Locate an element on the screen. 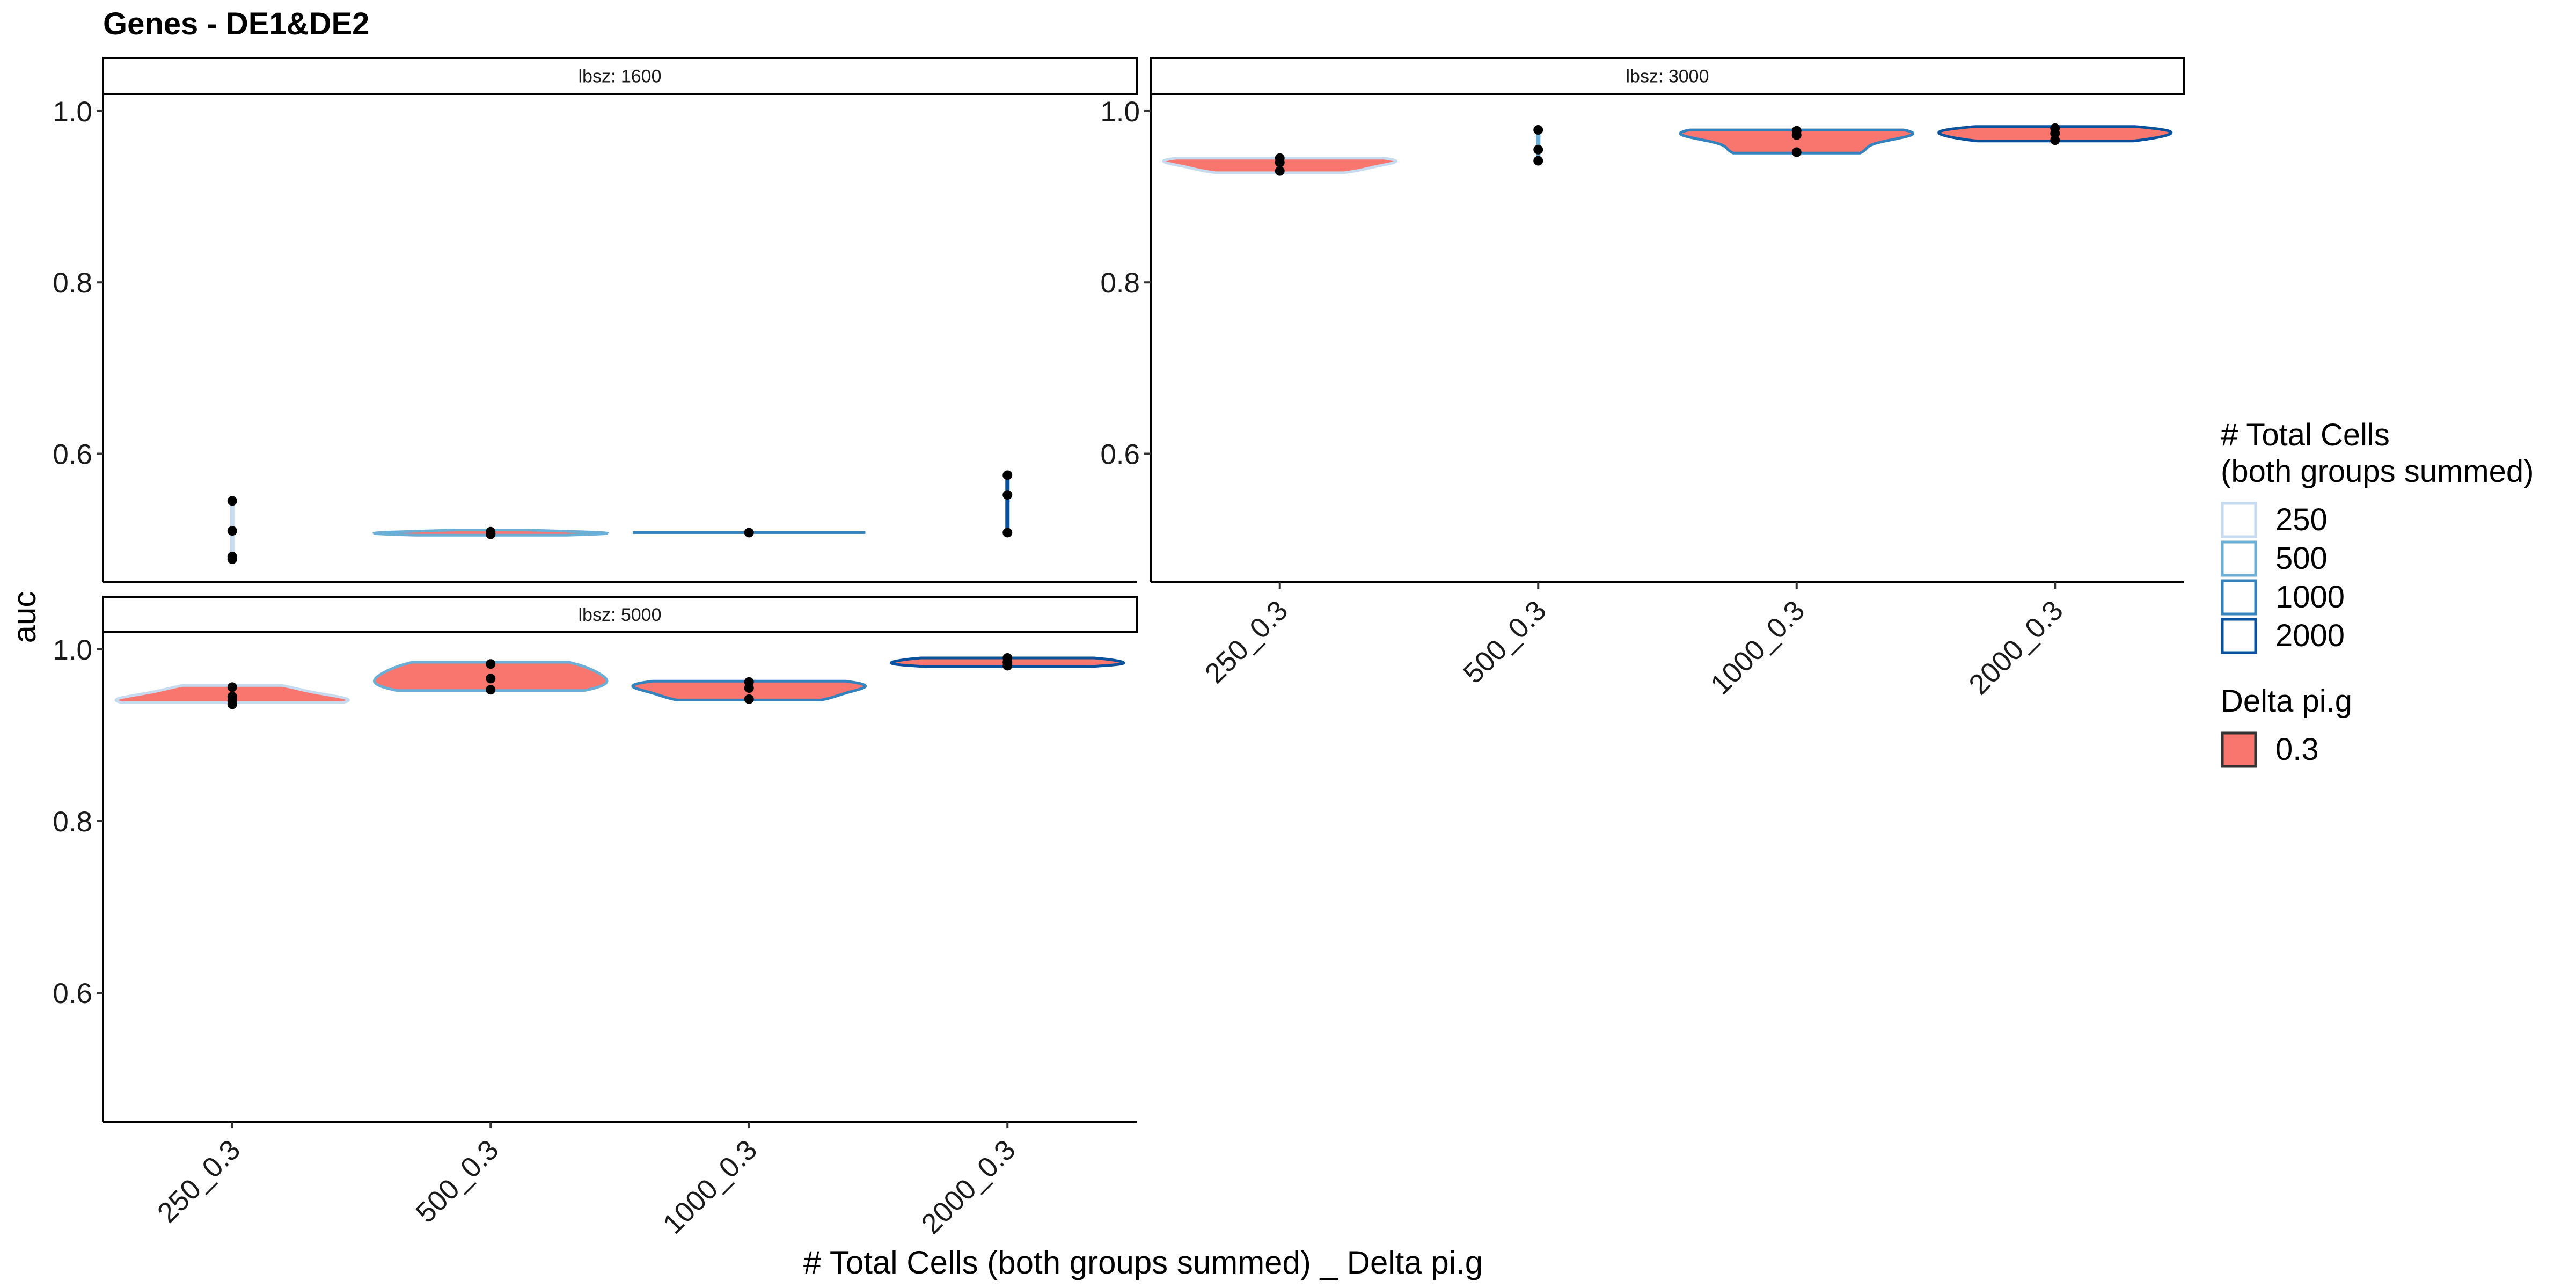  legend-title: Delta pi.g is located at coordinates (2286, 701).